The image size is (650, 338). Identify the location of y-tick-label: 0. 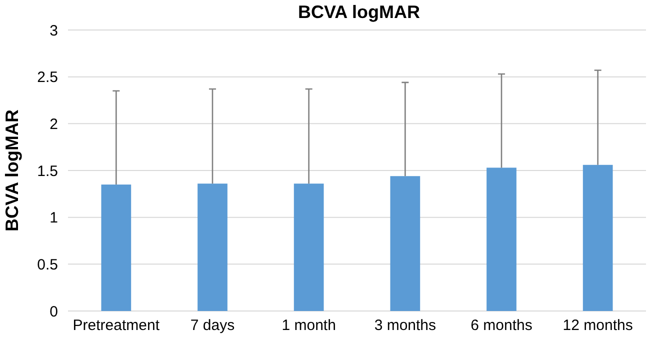
(54, 311).